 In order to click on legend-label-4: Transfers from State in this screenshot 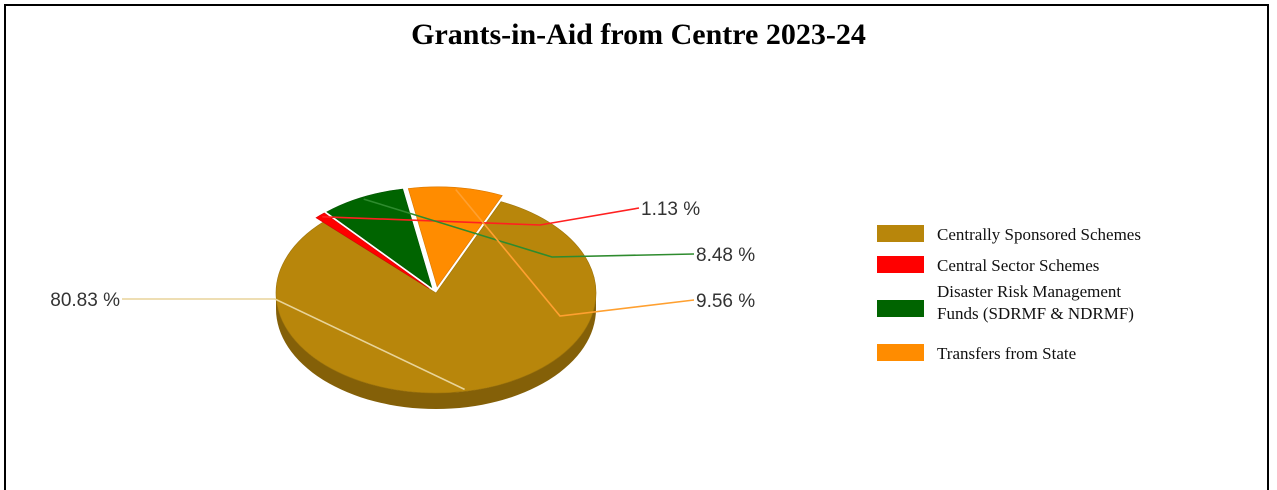, I will do `click(1006, 353)`.